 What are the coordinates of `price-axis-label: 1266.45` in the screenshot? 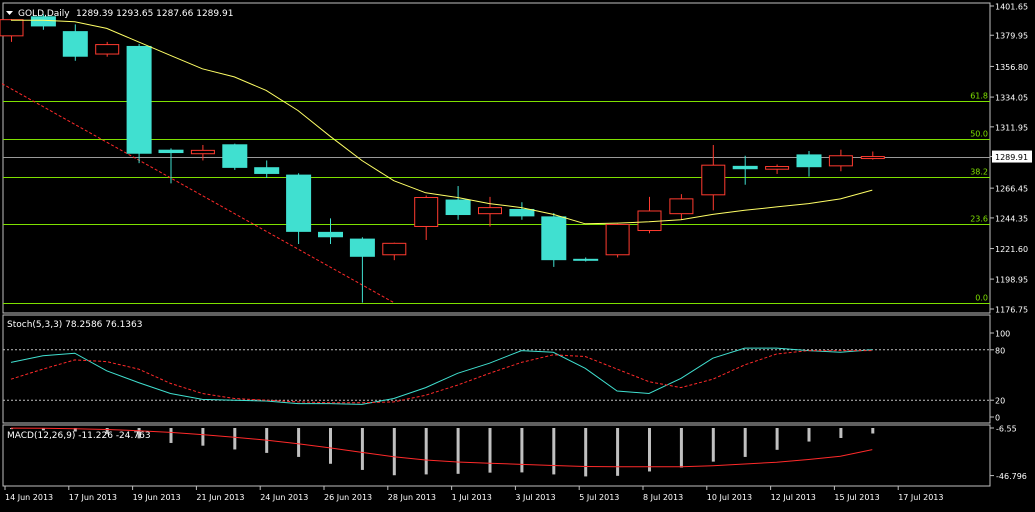 It's located at (1011, 189).